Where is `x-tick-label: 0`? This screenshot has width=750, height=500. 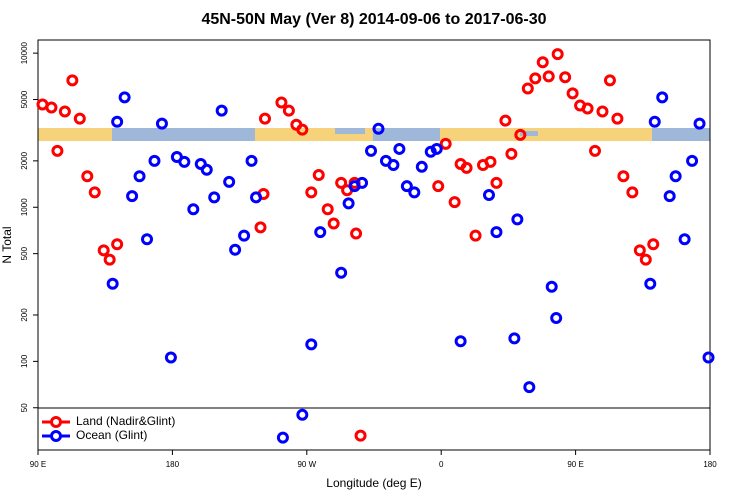 x-tick-label: 0 is located at coordinates (441, 464).